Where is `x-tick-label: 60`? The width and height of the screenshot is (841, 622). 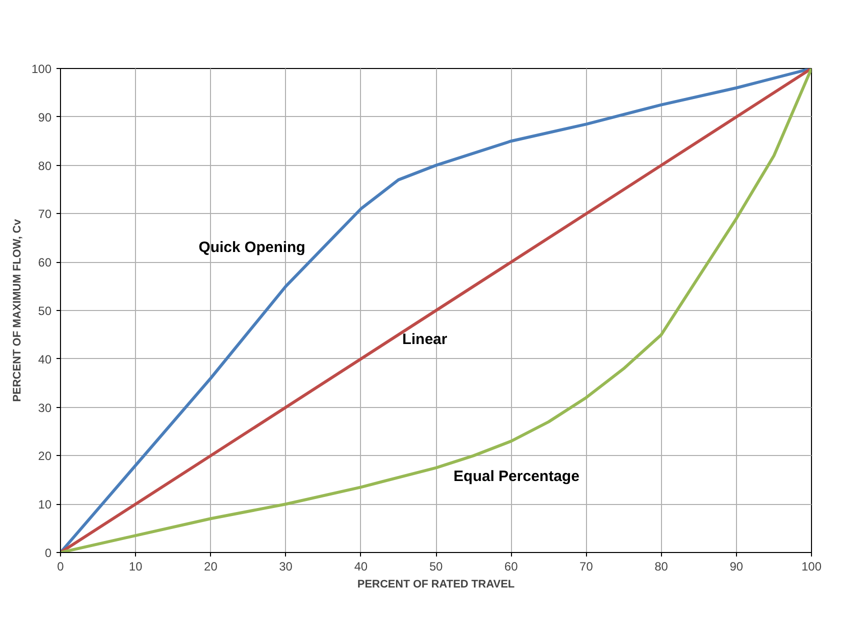 x-tick-label: 60 is located at coordinates (511, 567).